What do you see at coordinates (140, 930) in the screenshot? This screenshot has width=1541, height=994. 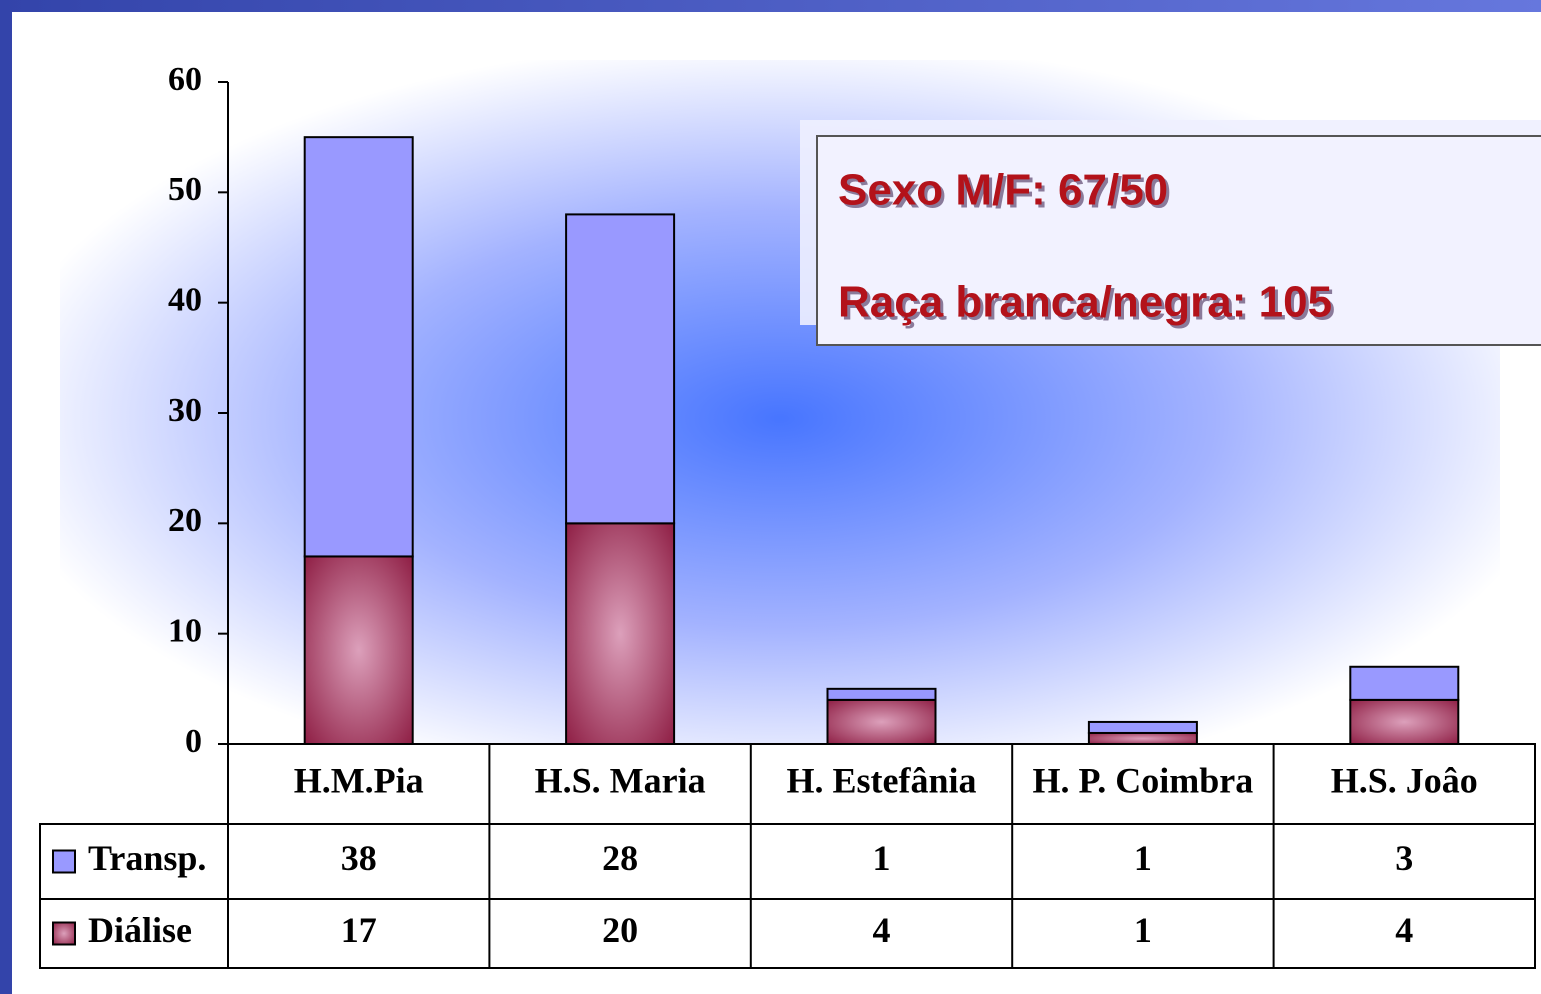 I see `legend-label: Diálise` at bounding box center [140, 930].